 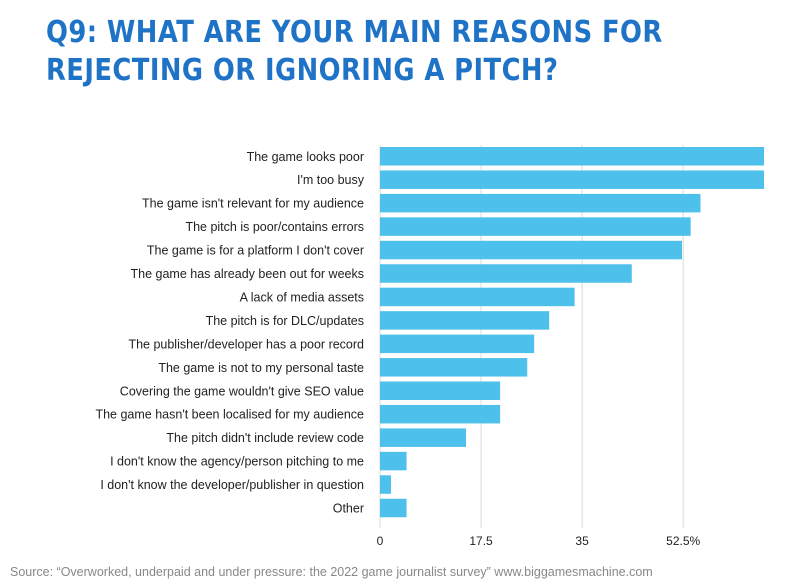 I want to click on category-label: The game looks poor, so click(x=305, y=157).